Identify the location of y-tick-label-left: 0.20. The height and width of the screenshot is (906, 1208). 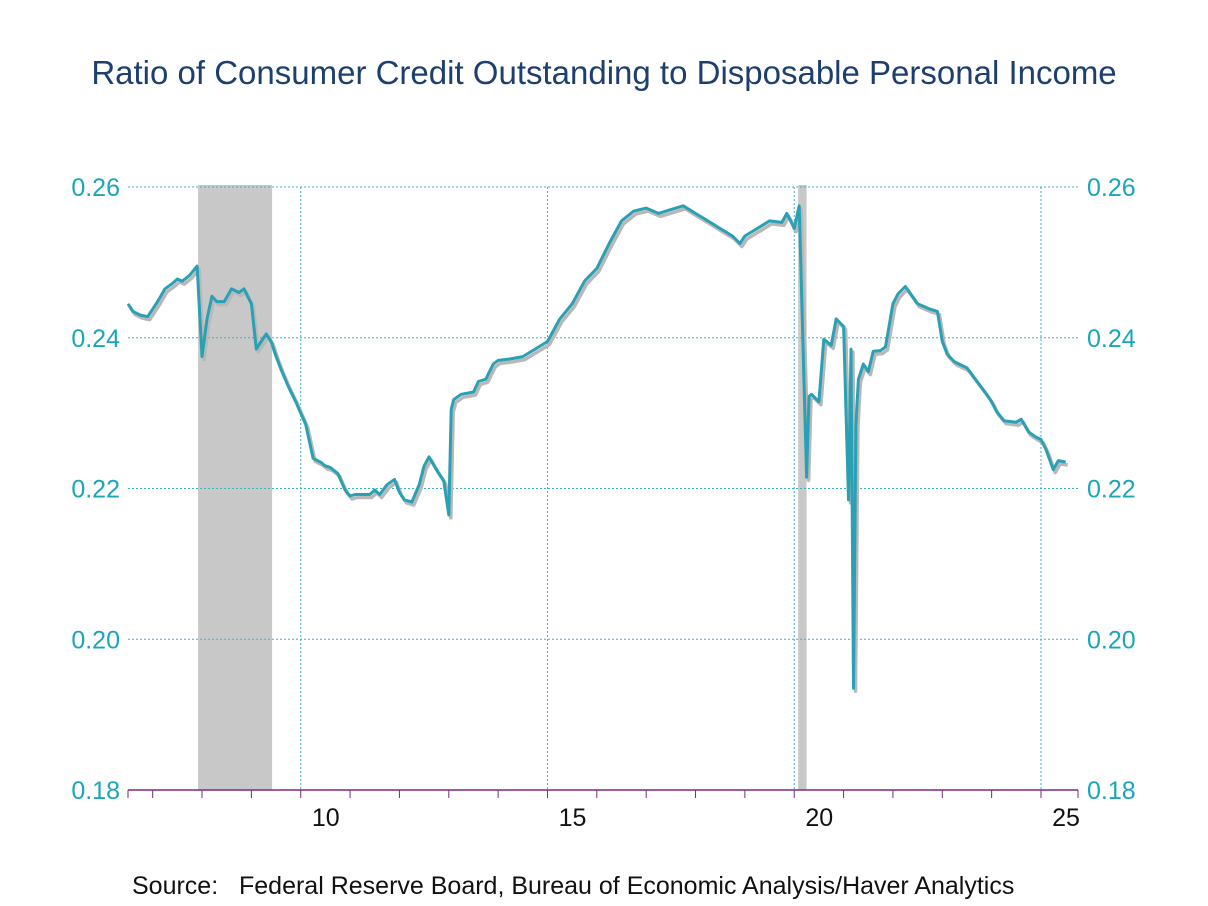
(95, 640).